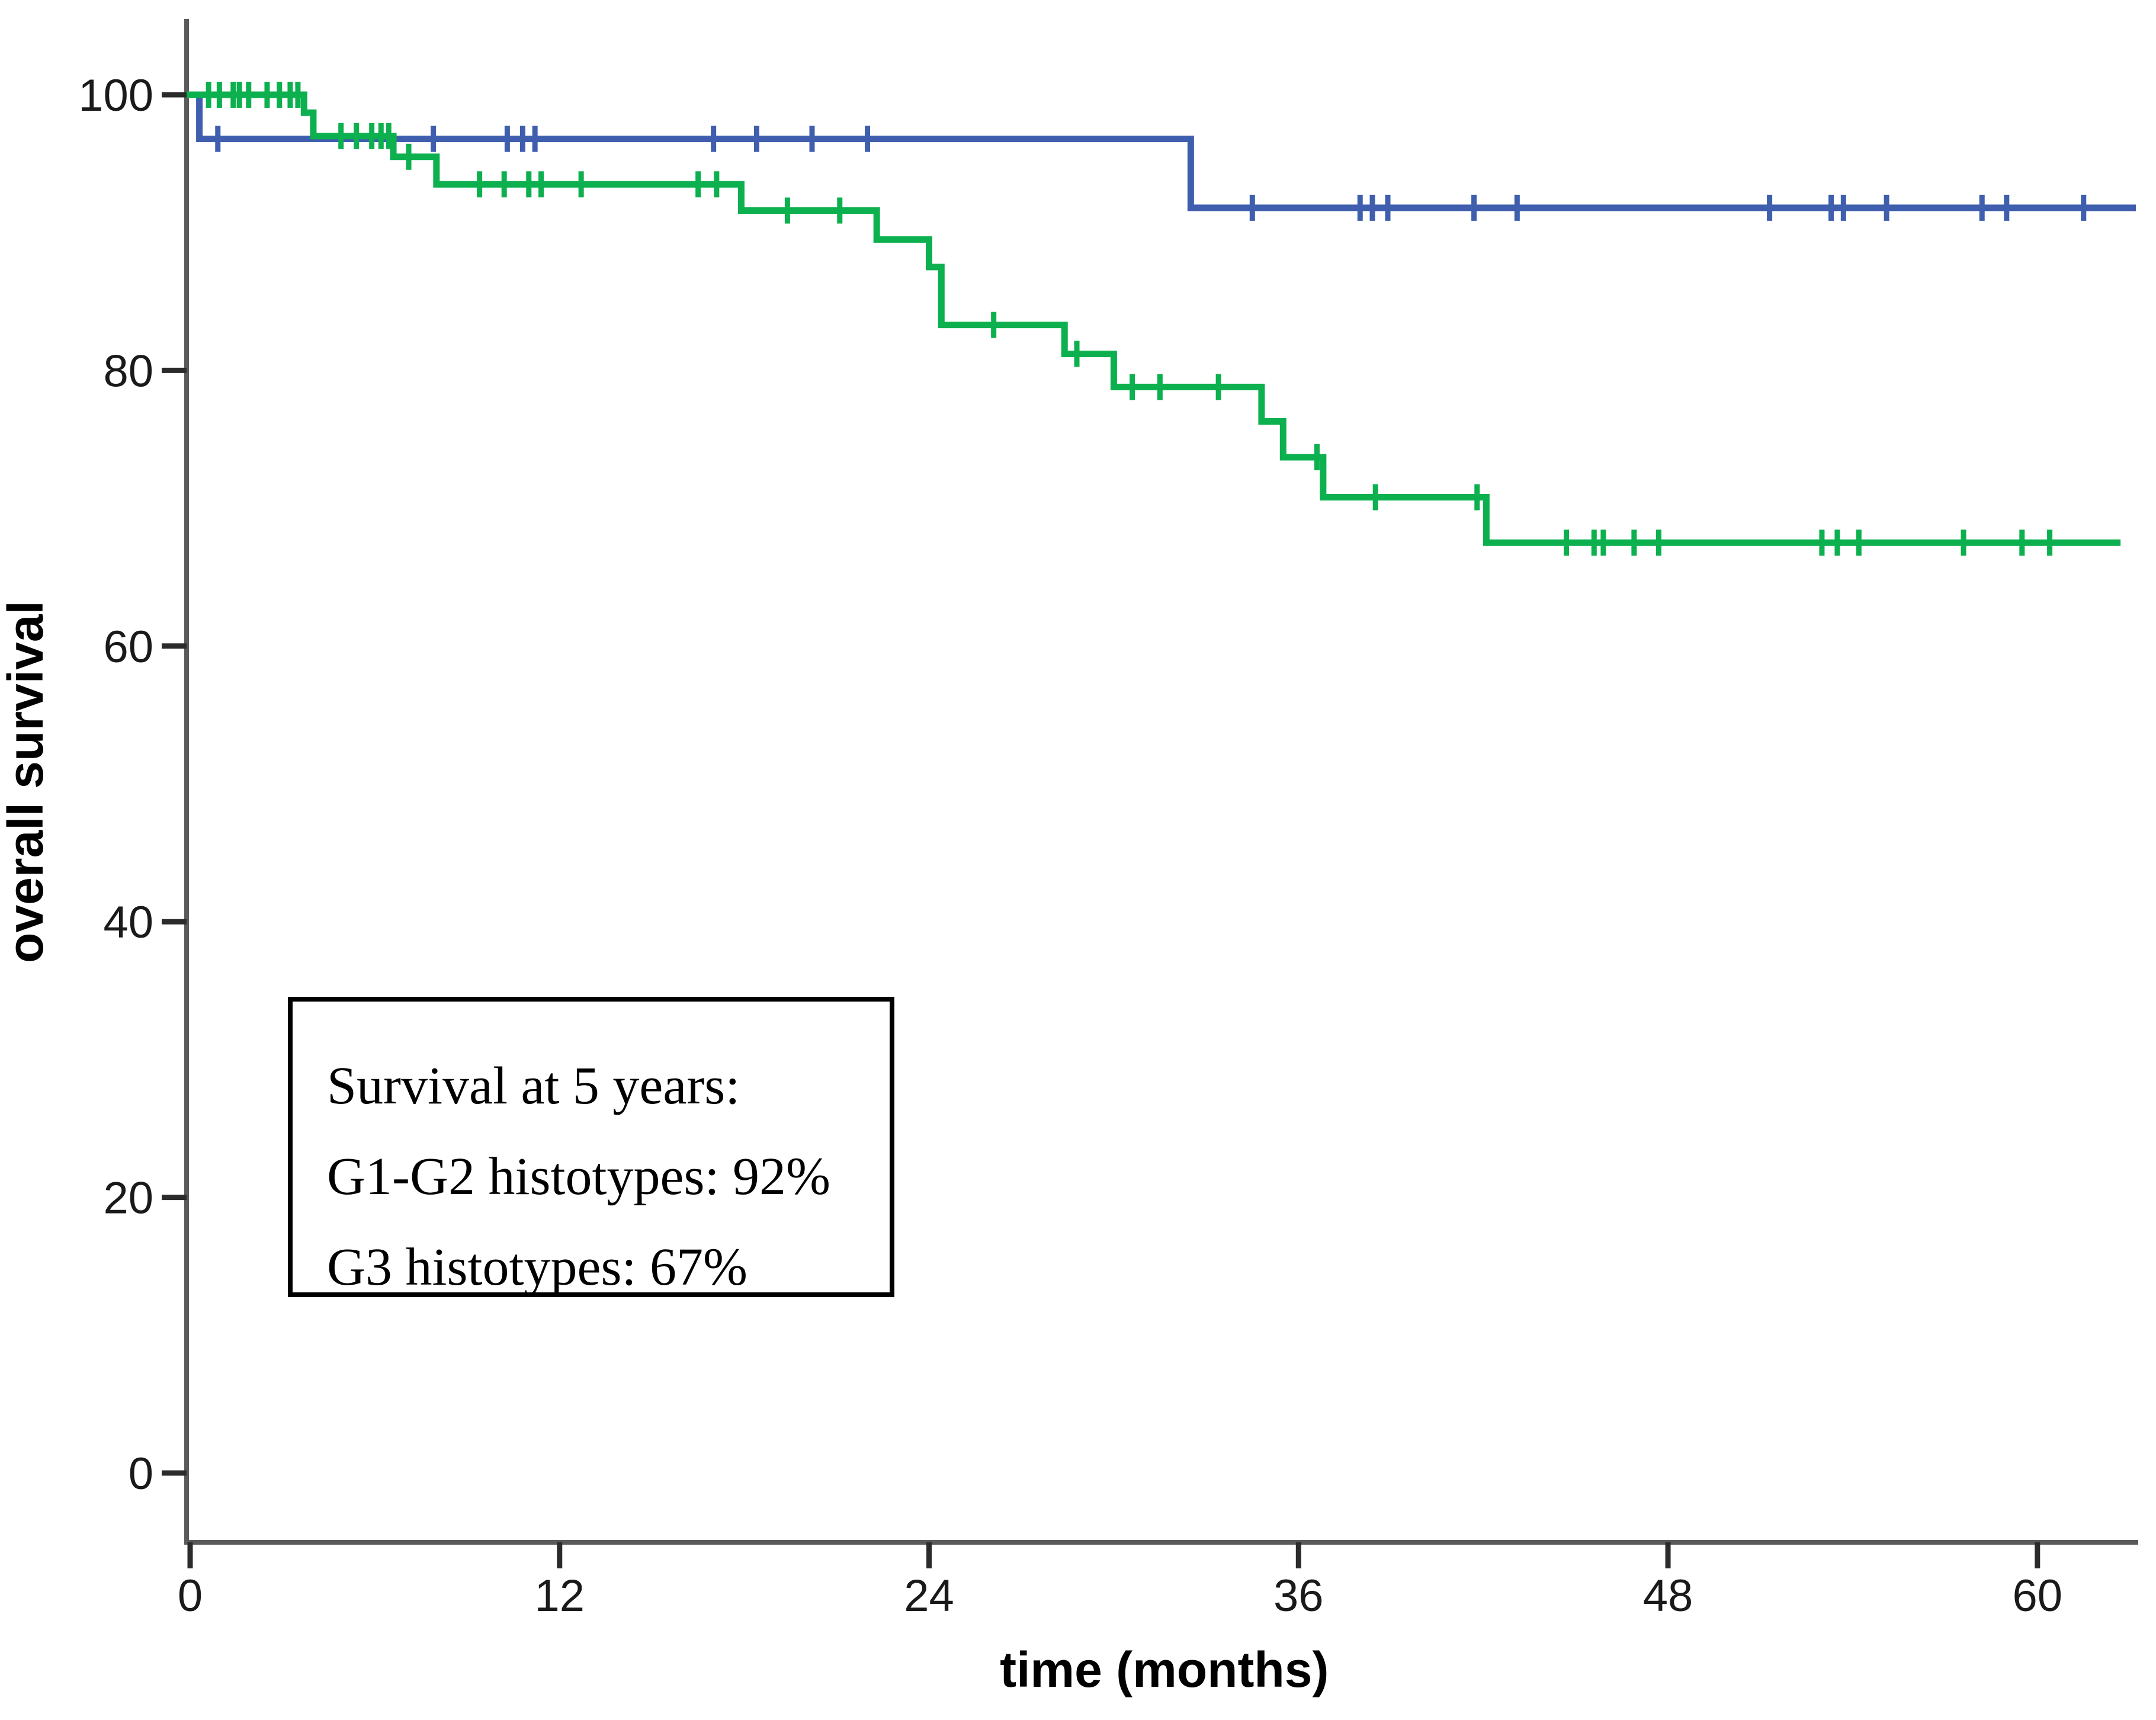  What do you see at coordinates (115, 95) in the screenshot?
I see `y-tick-label: 100` at bounding box center [115, 95].